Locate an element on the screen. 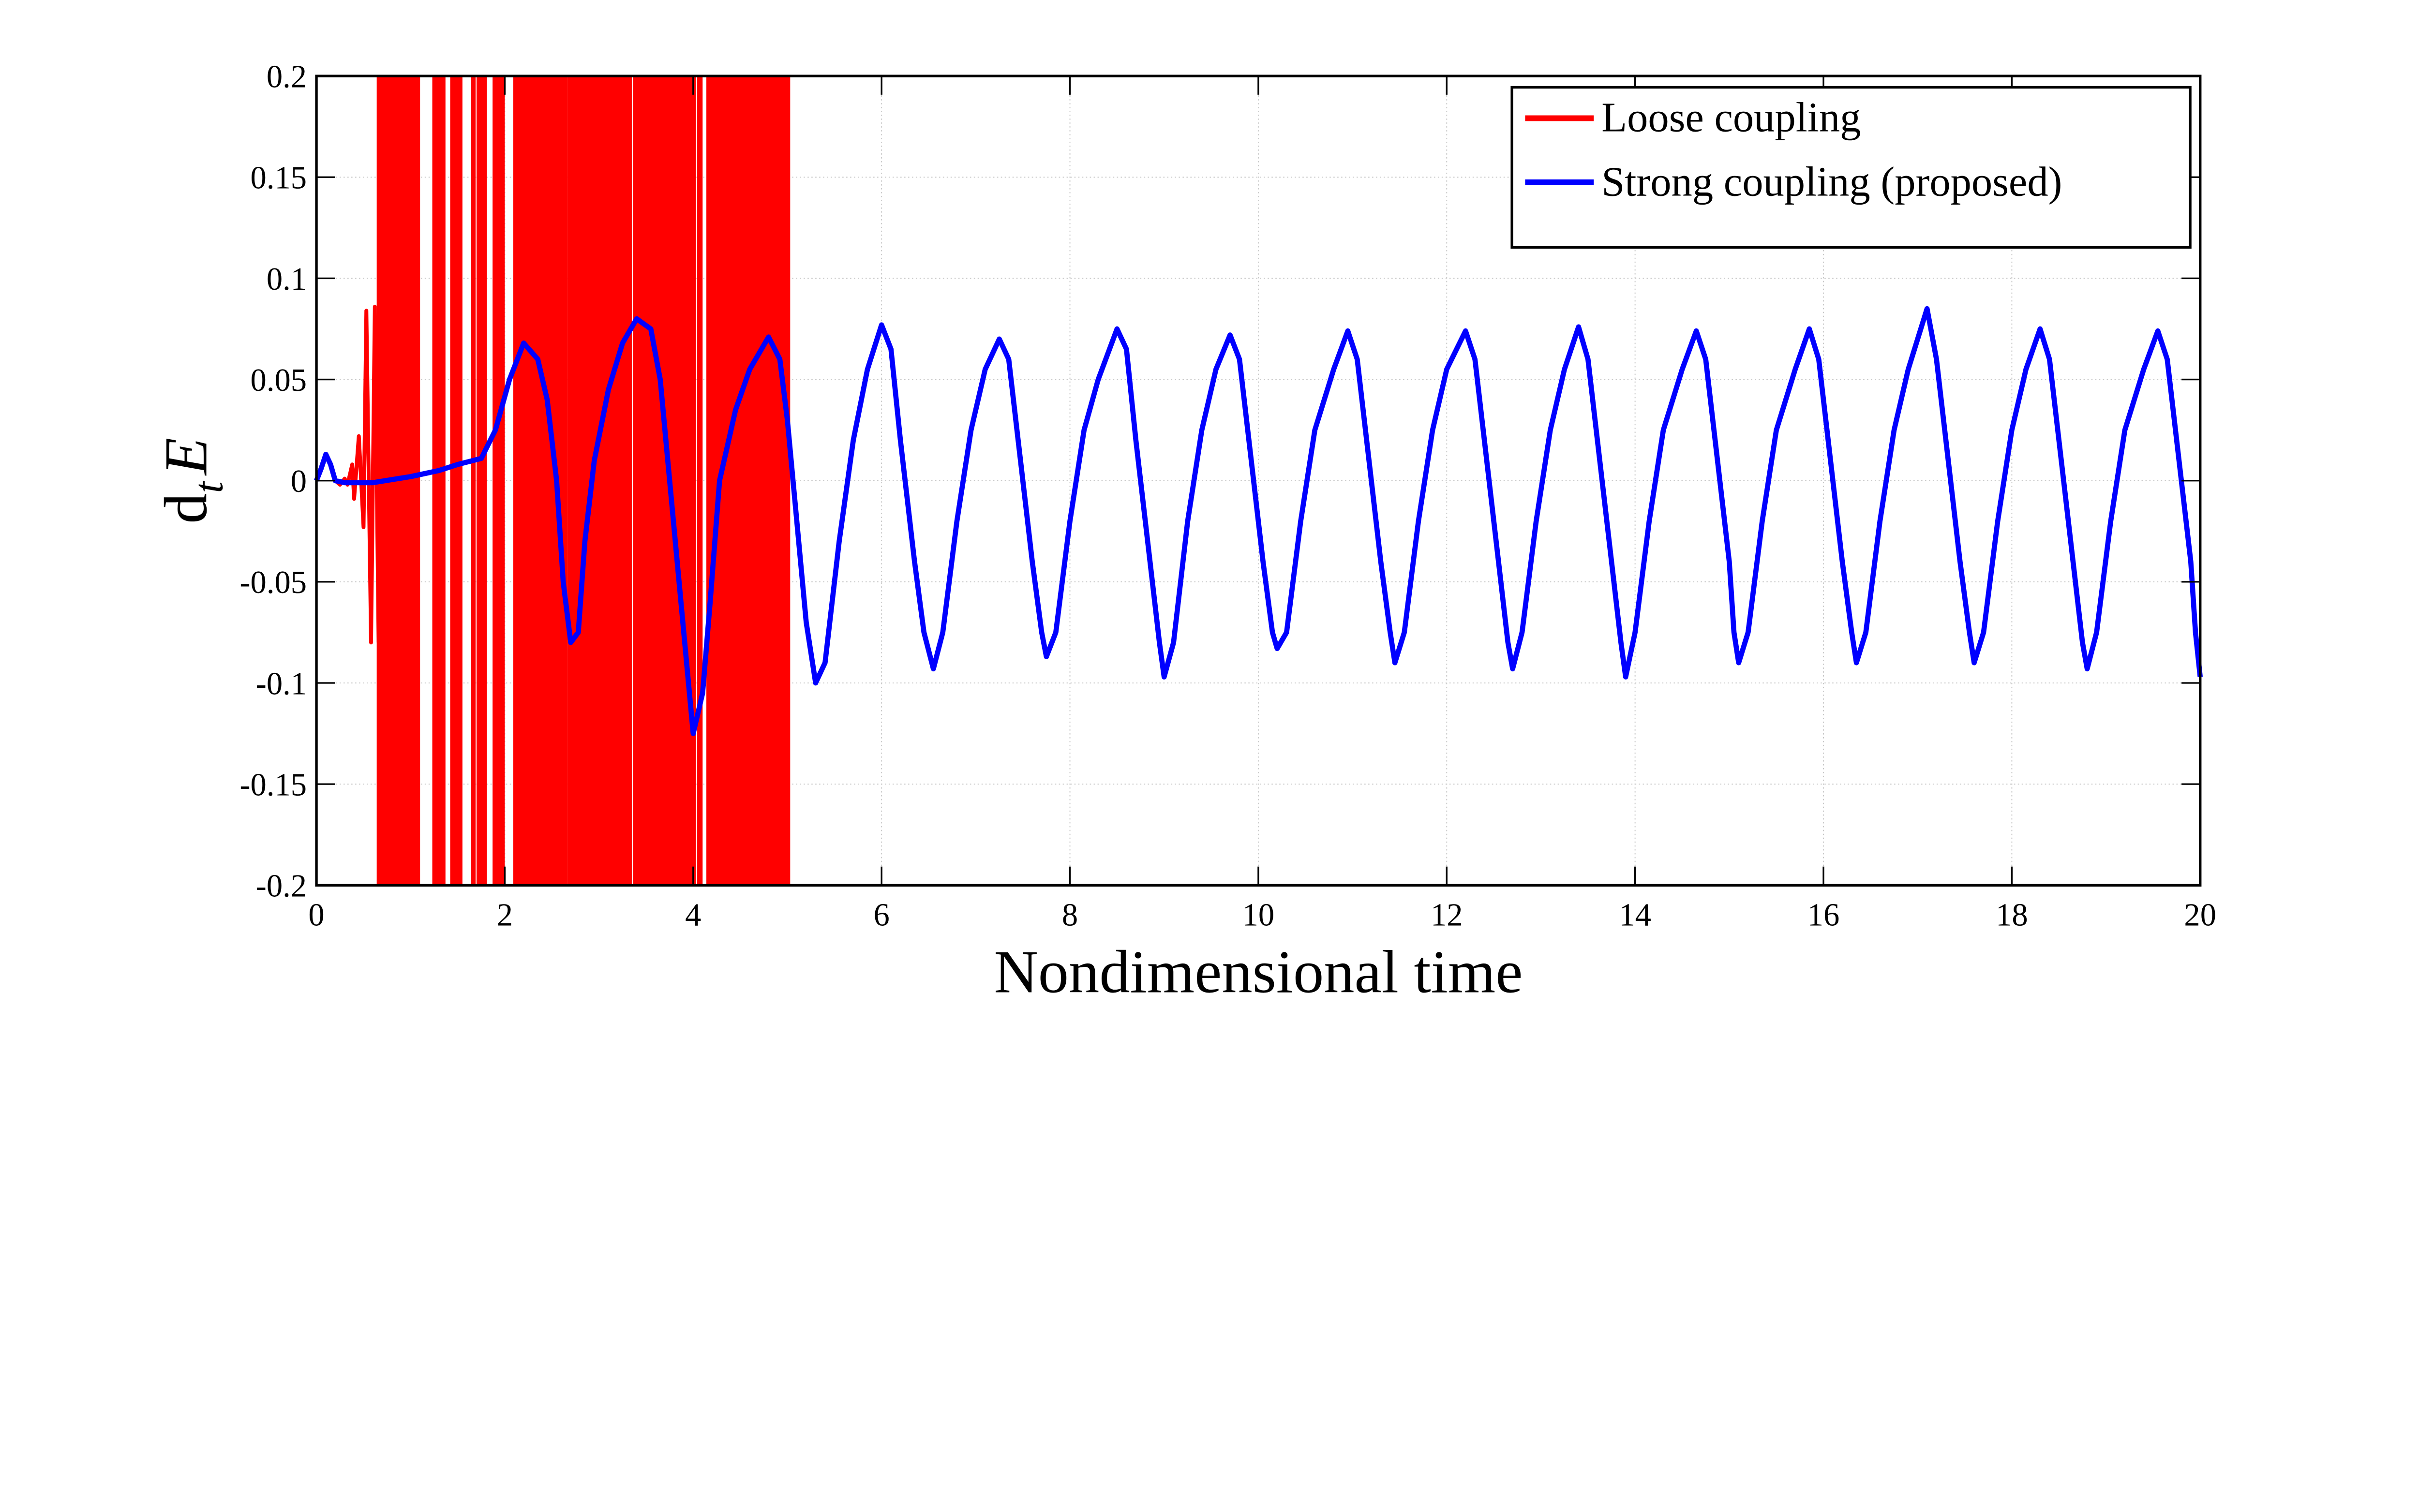  x-tick-label: 18 is located at coordinates (2012, 915).